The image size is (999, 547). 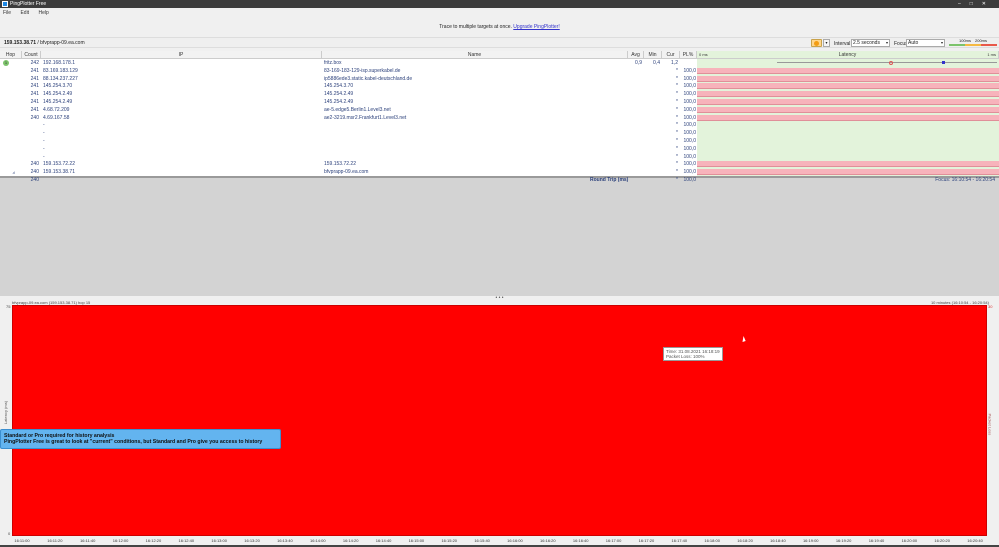 I want to click on pause-button, so click(x=816, y=43).